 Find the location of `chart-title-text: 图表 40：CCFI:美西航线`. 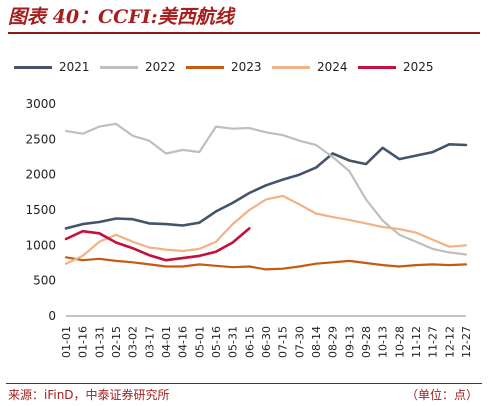

chart-title-text: 图表 40：CCFI:美西航线 is located at coordinates (121, 17).